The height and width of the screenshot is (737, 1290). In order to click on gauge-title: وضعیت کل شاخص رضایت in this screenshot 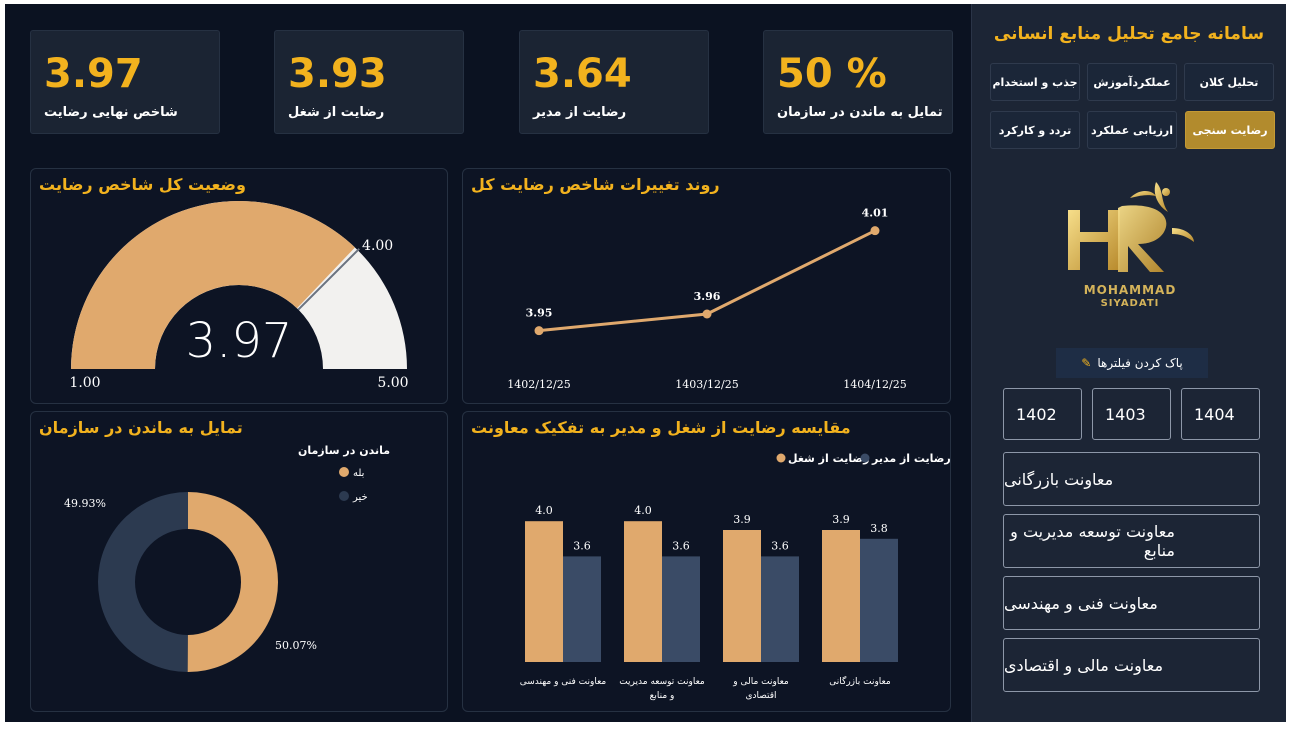, I will do `click(142, 184)`.